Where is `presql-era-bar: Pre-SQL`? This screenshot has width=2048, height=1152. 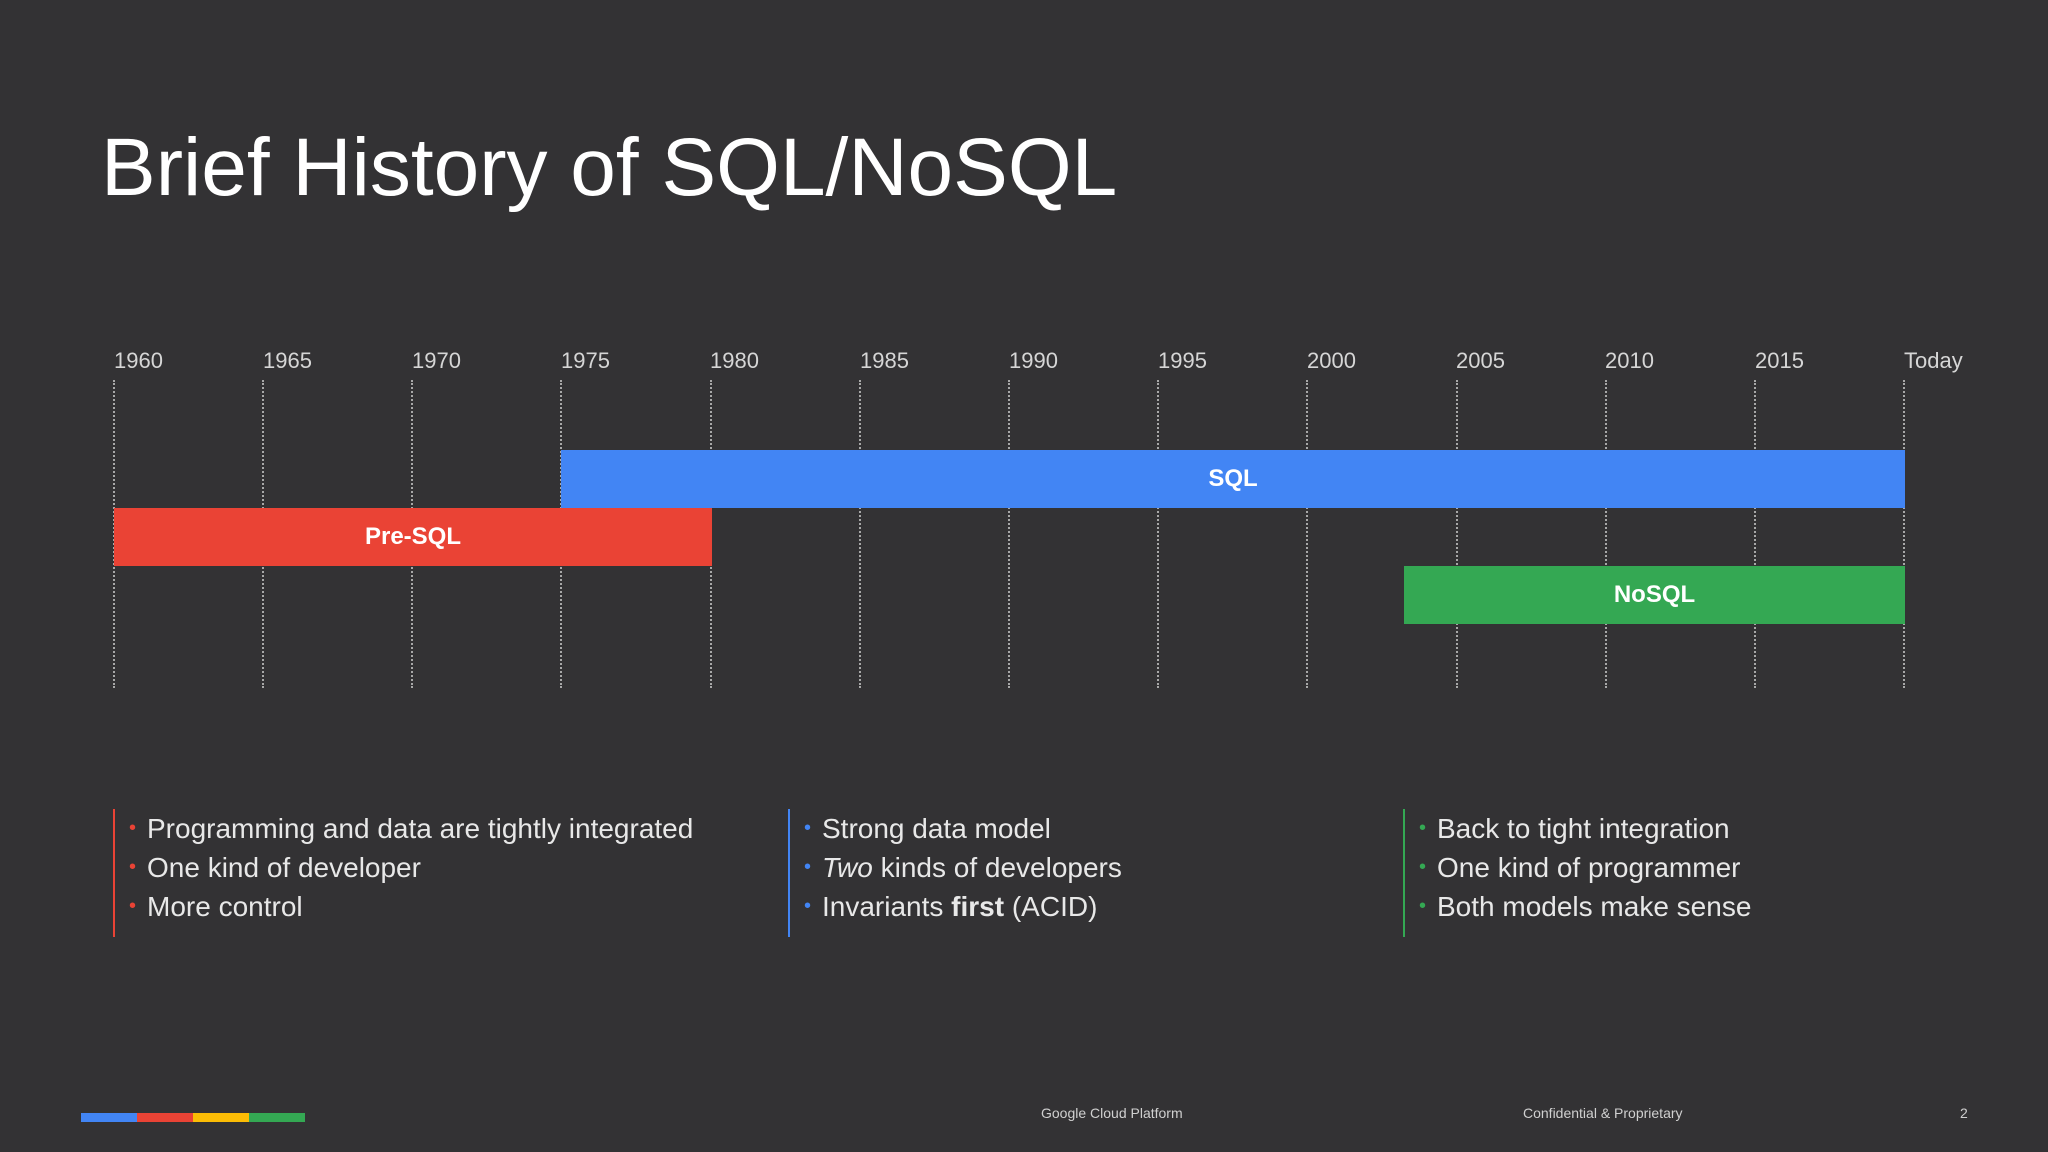
presql-era-bar: Pre-SQL is located at coordinates (413, 537).